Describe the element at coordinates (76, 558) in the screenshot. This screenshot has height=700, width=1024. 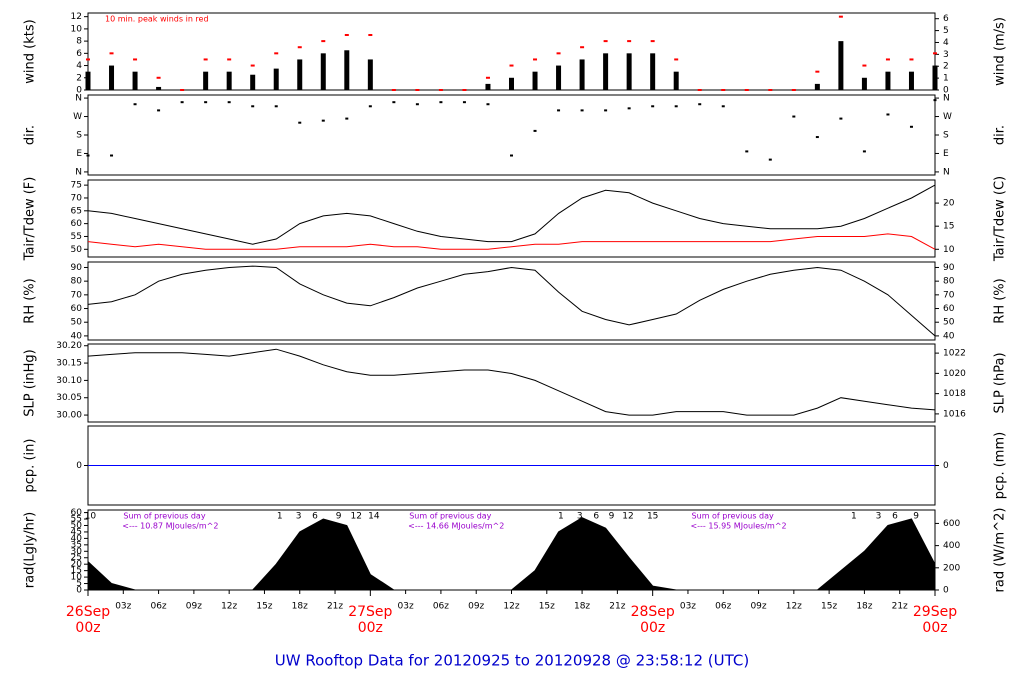
I see `y-tick-label: 25` at that location.